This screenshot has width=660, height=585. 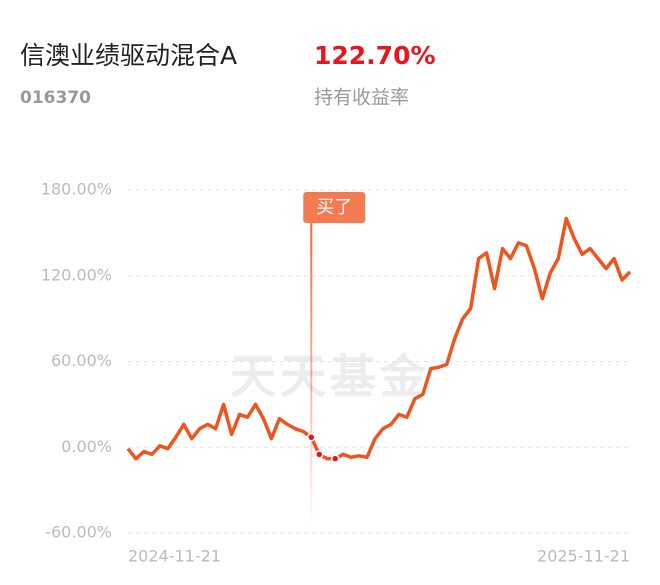 I want to click on y-tick-label: -60.00%, so click(x=78, y=532).